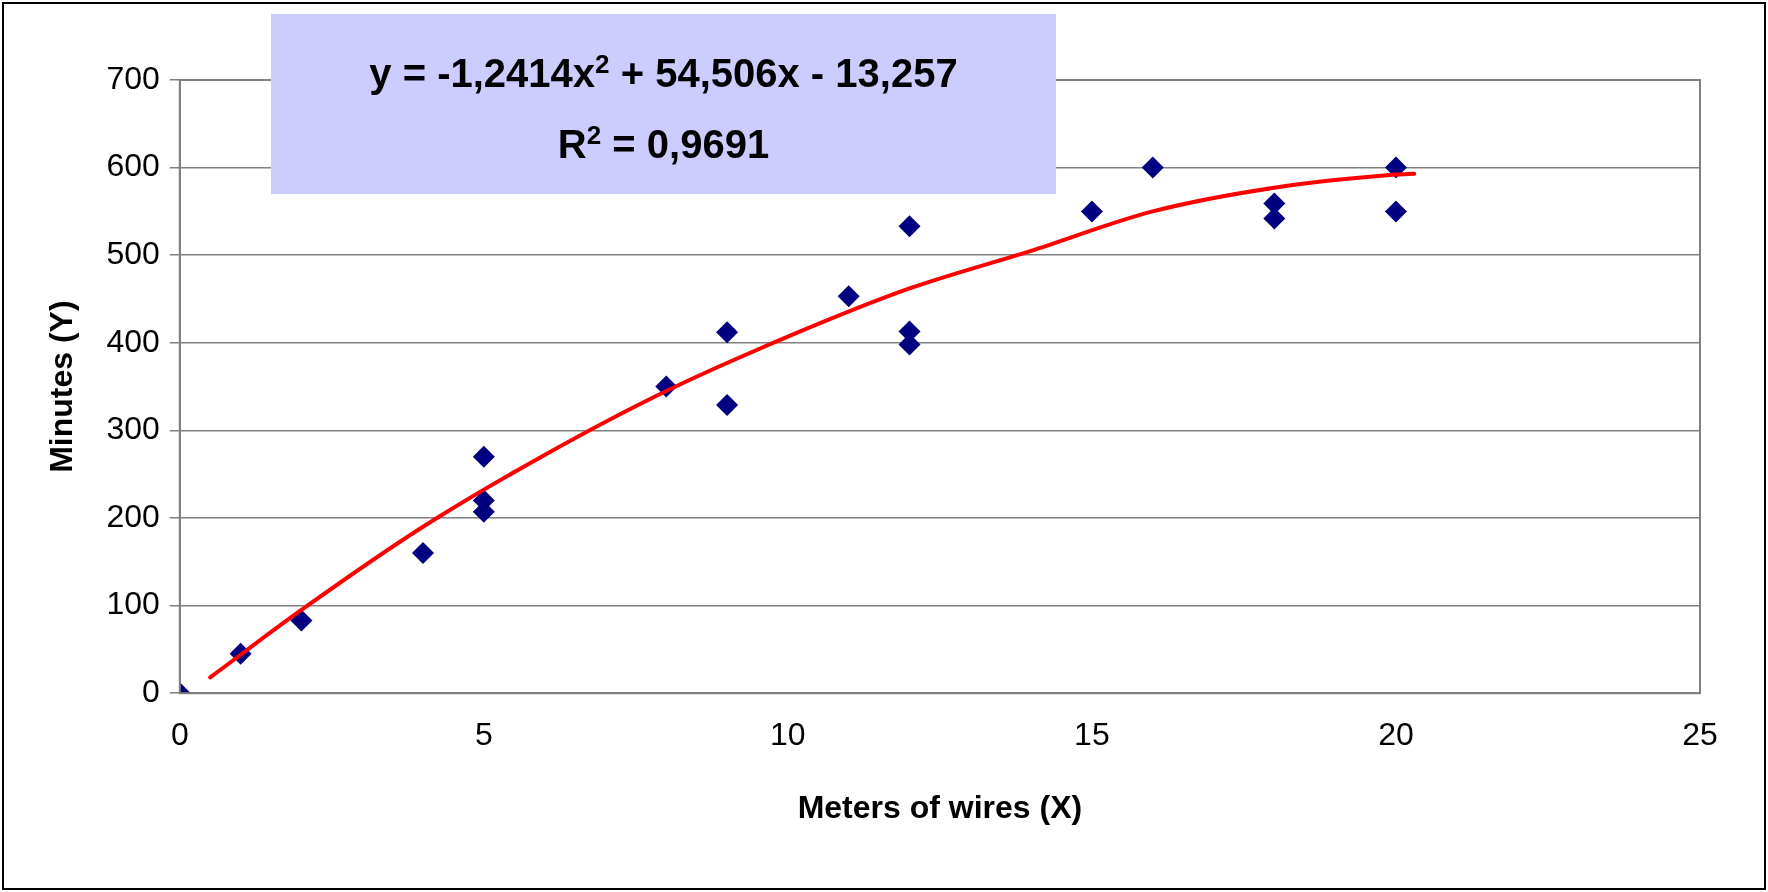 The height and width of the screenshot is (892, 1768). Describe the element at coordinates (483, 734) in the screenshot. I see `x-tick-label: 5` at that location.